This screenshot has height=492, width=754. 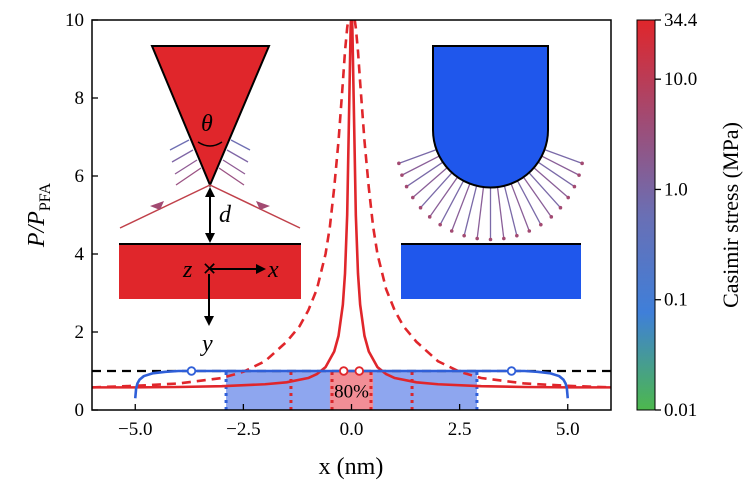 I want to click on y-tick-label: 10, so click(x=74, y=20).